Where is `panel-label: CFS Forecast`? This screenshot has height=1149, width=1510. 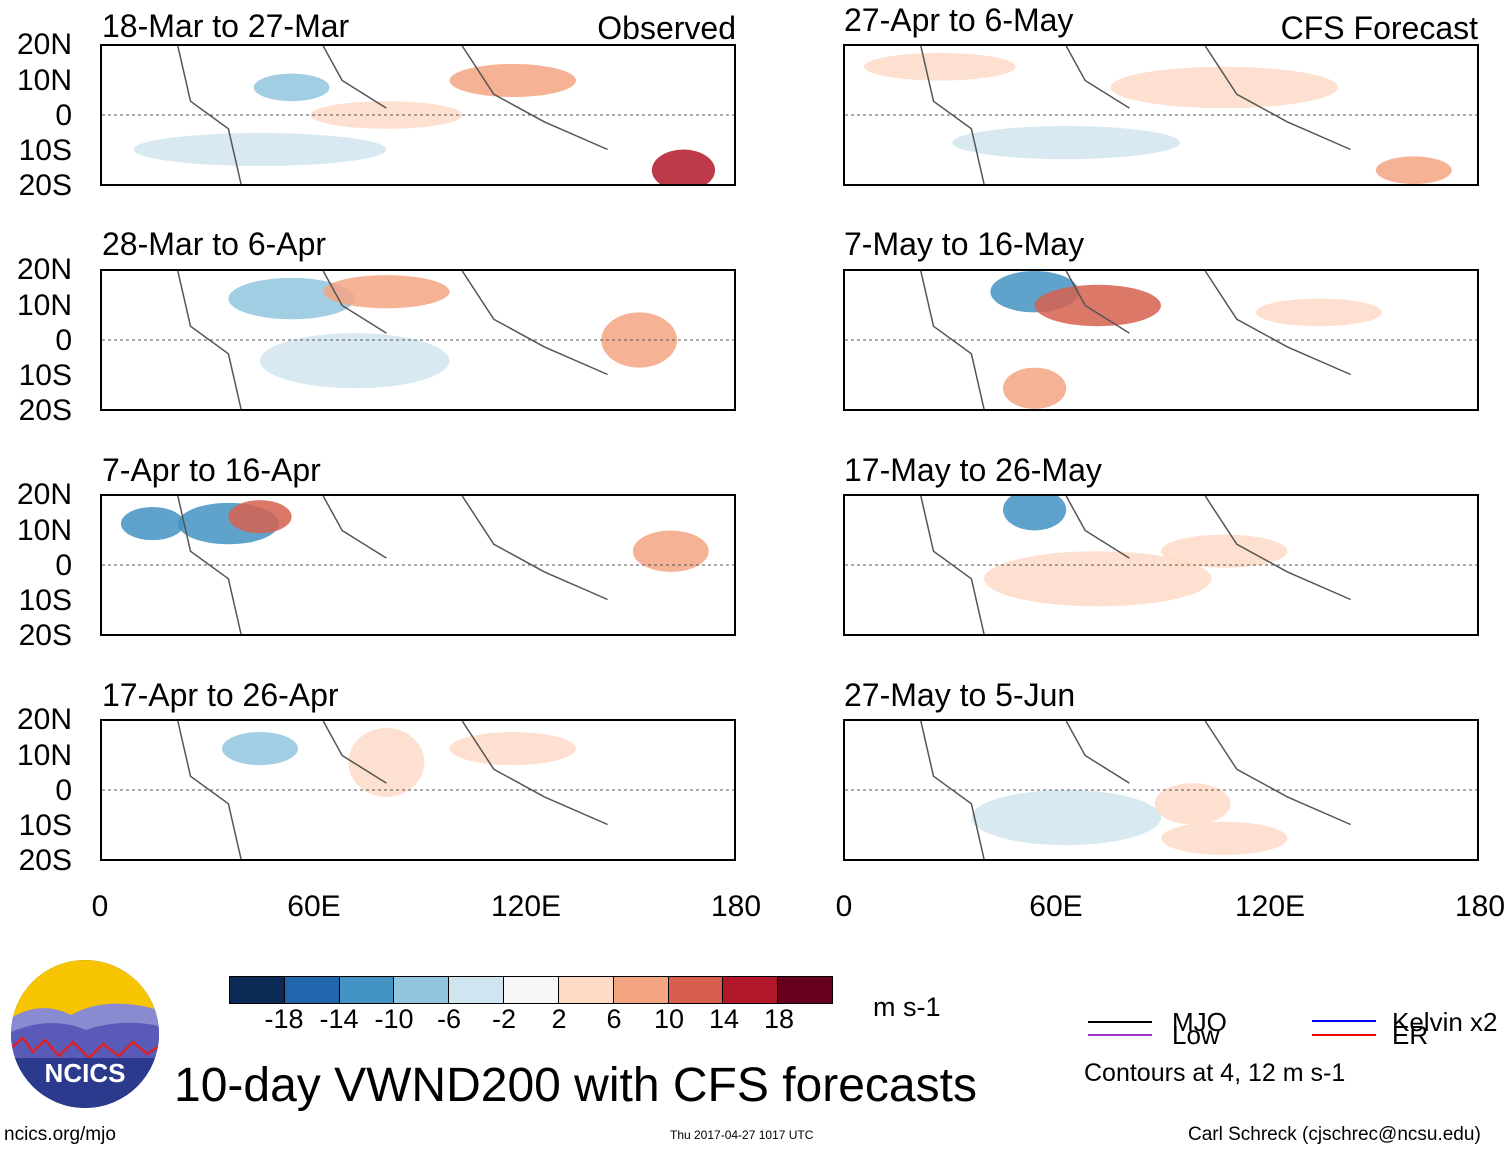 panel-label: CFS Forecast is located at coordinates (1379, 28).